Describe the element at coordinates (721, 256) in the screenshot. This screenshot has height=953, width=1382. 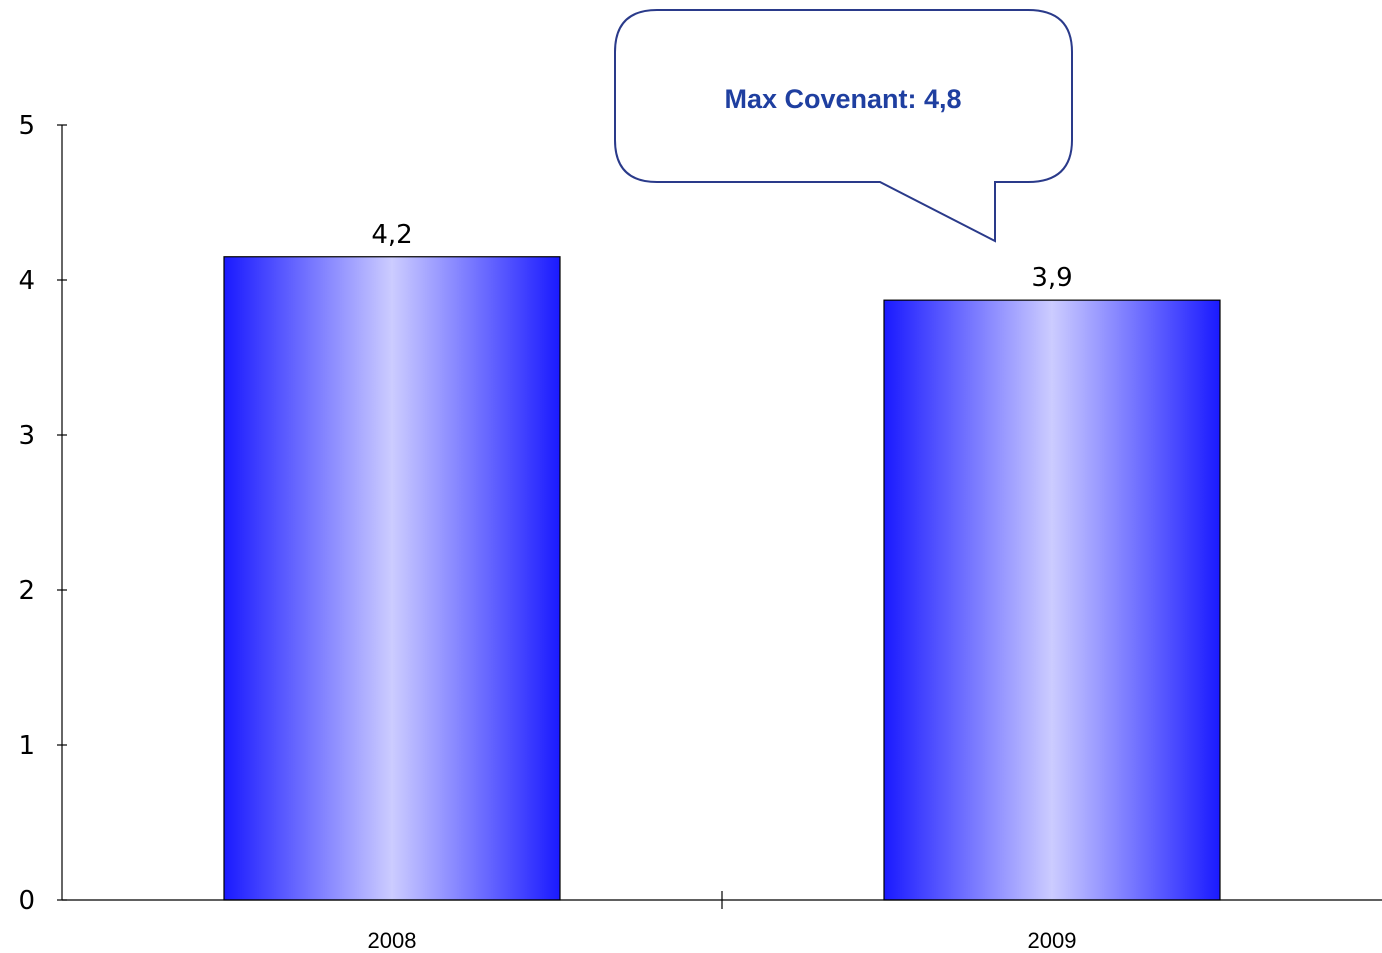
I see `data-labels: 4,2 3,9` at that location.